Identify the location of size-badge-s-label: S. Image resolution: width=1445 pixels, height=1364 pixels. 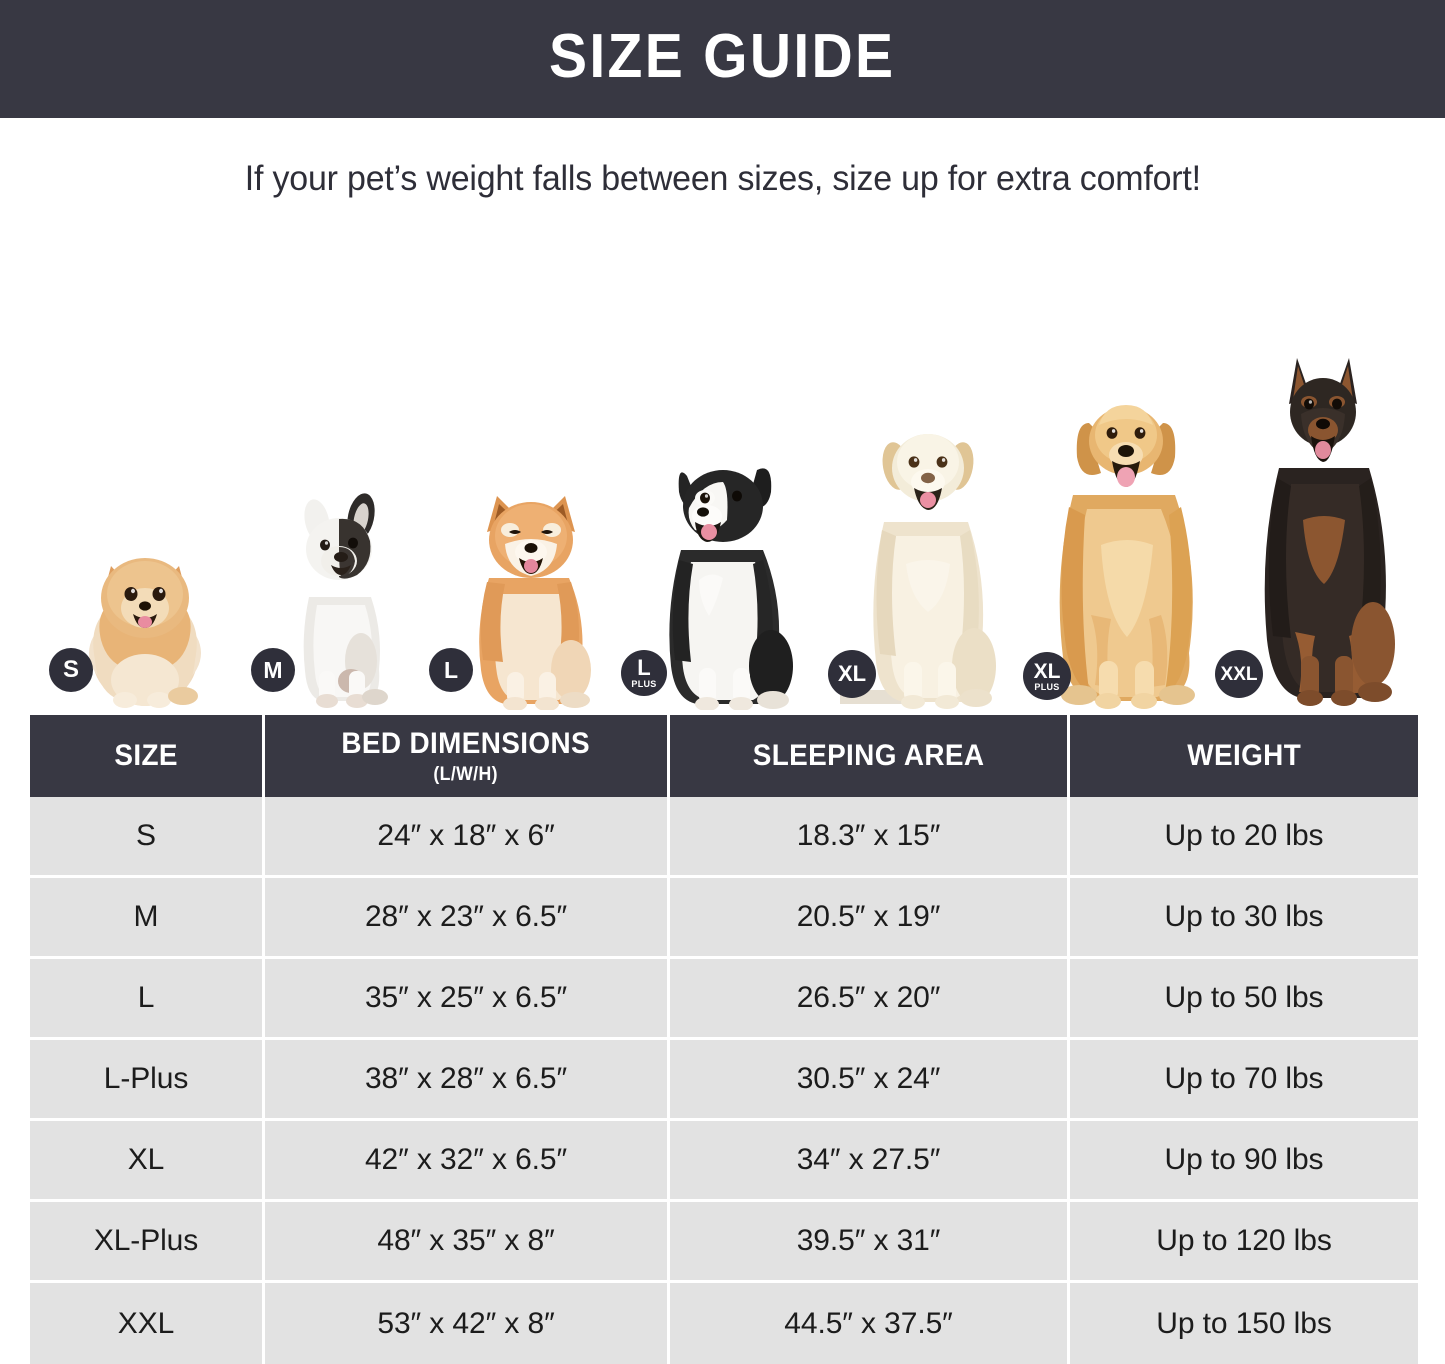
(70, 669).